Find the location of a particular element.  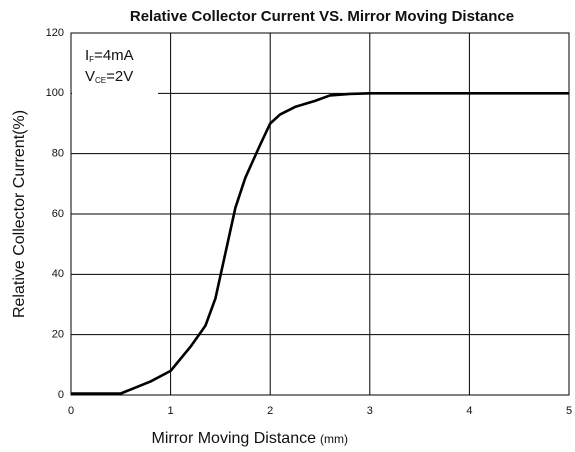

x-axis-unit: (mm) is located at coordinates (334, 439).